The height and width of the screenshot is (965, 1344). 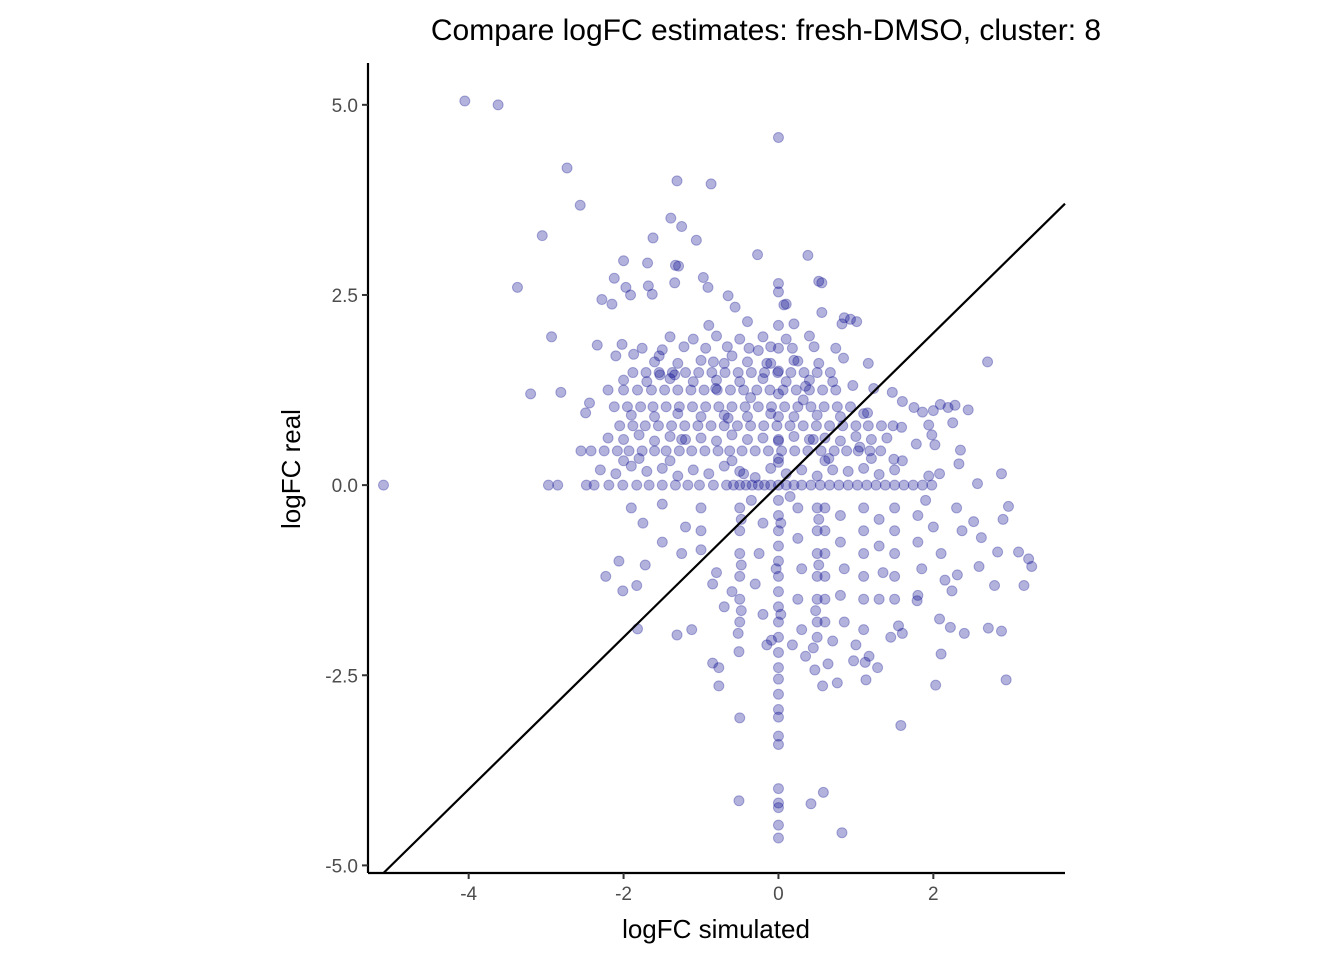 I want to click on x-axis-title: logFC simulated, so click(x=716, y=929).